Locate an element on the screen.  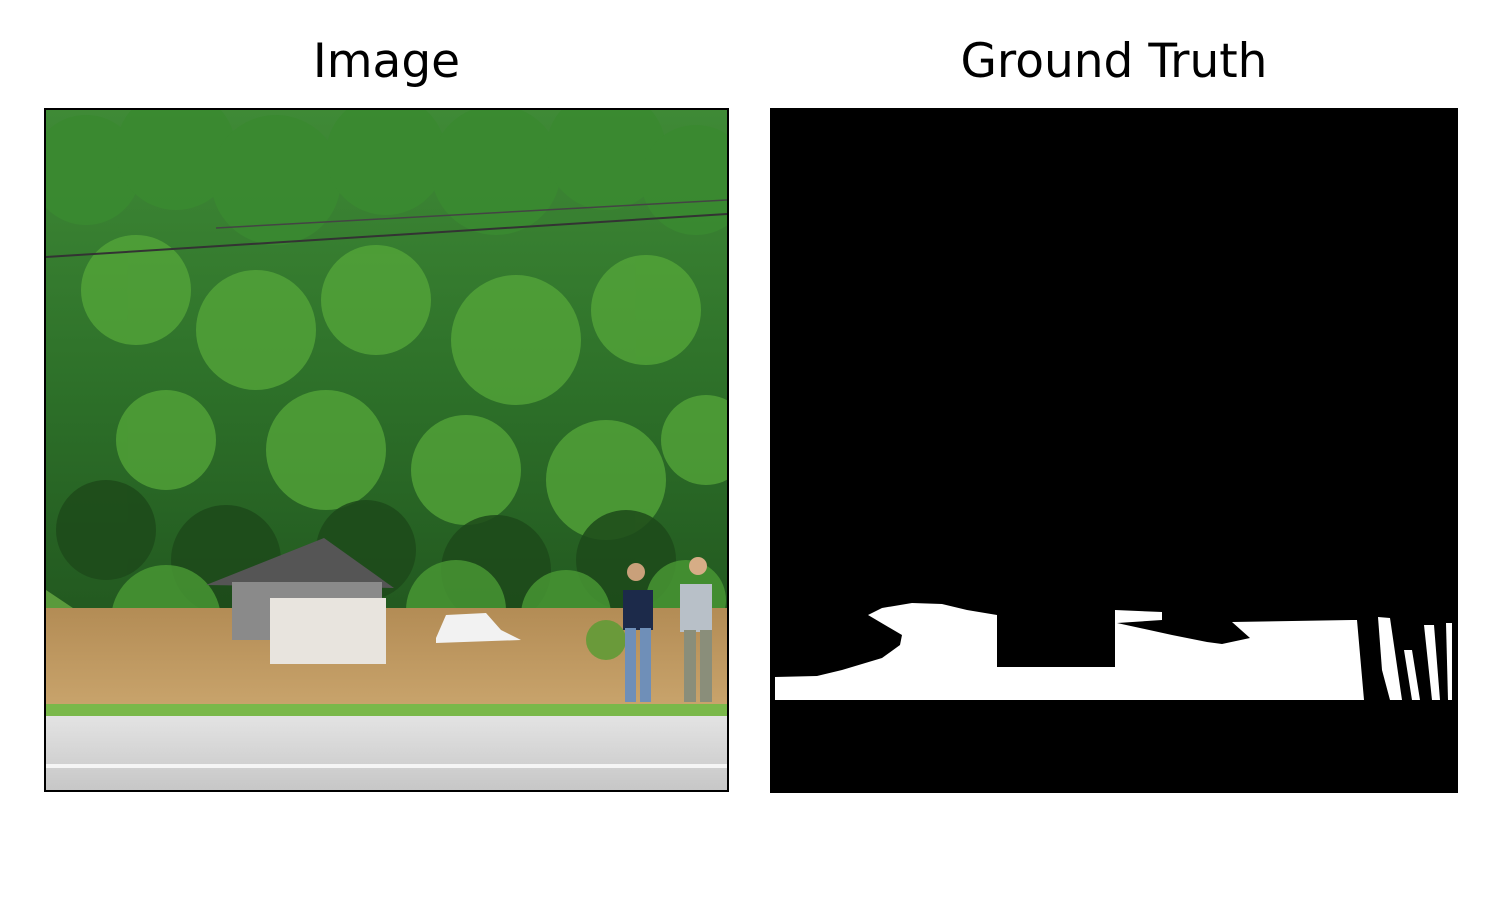
bush is located at coordinates (606, 640).